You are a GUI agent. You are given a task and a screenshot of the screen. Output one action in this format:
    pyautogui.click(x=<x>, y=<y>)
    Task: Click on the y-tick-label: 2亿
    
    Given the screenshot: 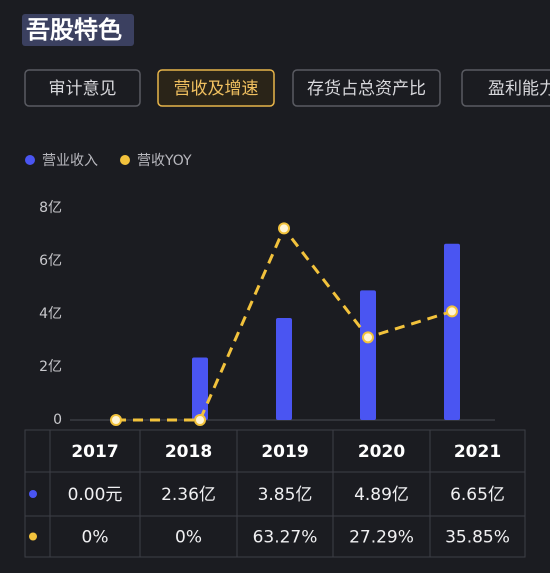 What is the action you would take?
    pyautogui.click(x=50, y=367)
    